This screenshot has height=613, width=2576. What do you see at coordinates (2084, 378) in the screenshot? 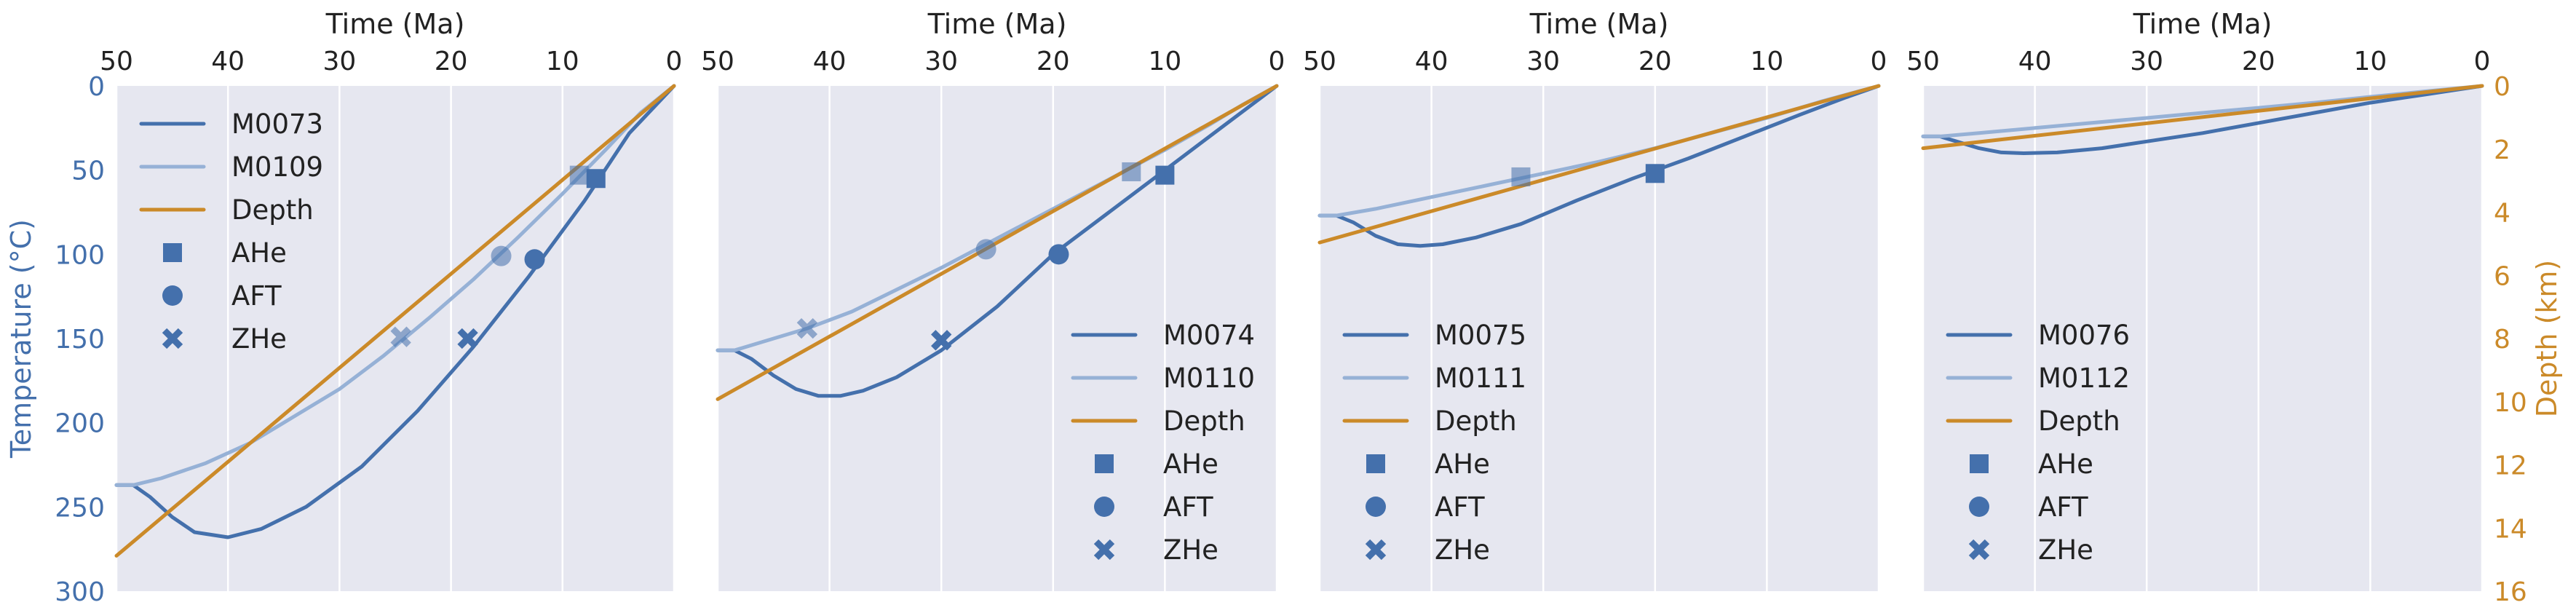
I see `legend-label: M0112` at bounding box center [2084, 378].